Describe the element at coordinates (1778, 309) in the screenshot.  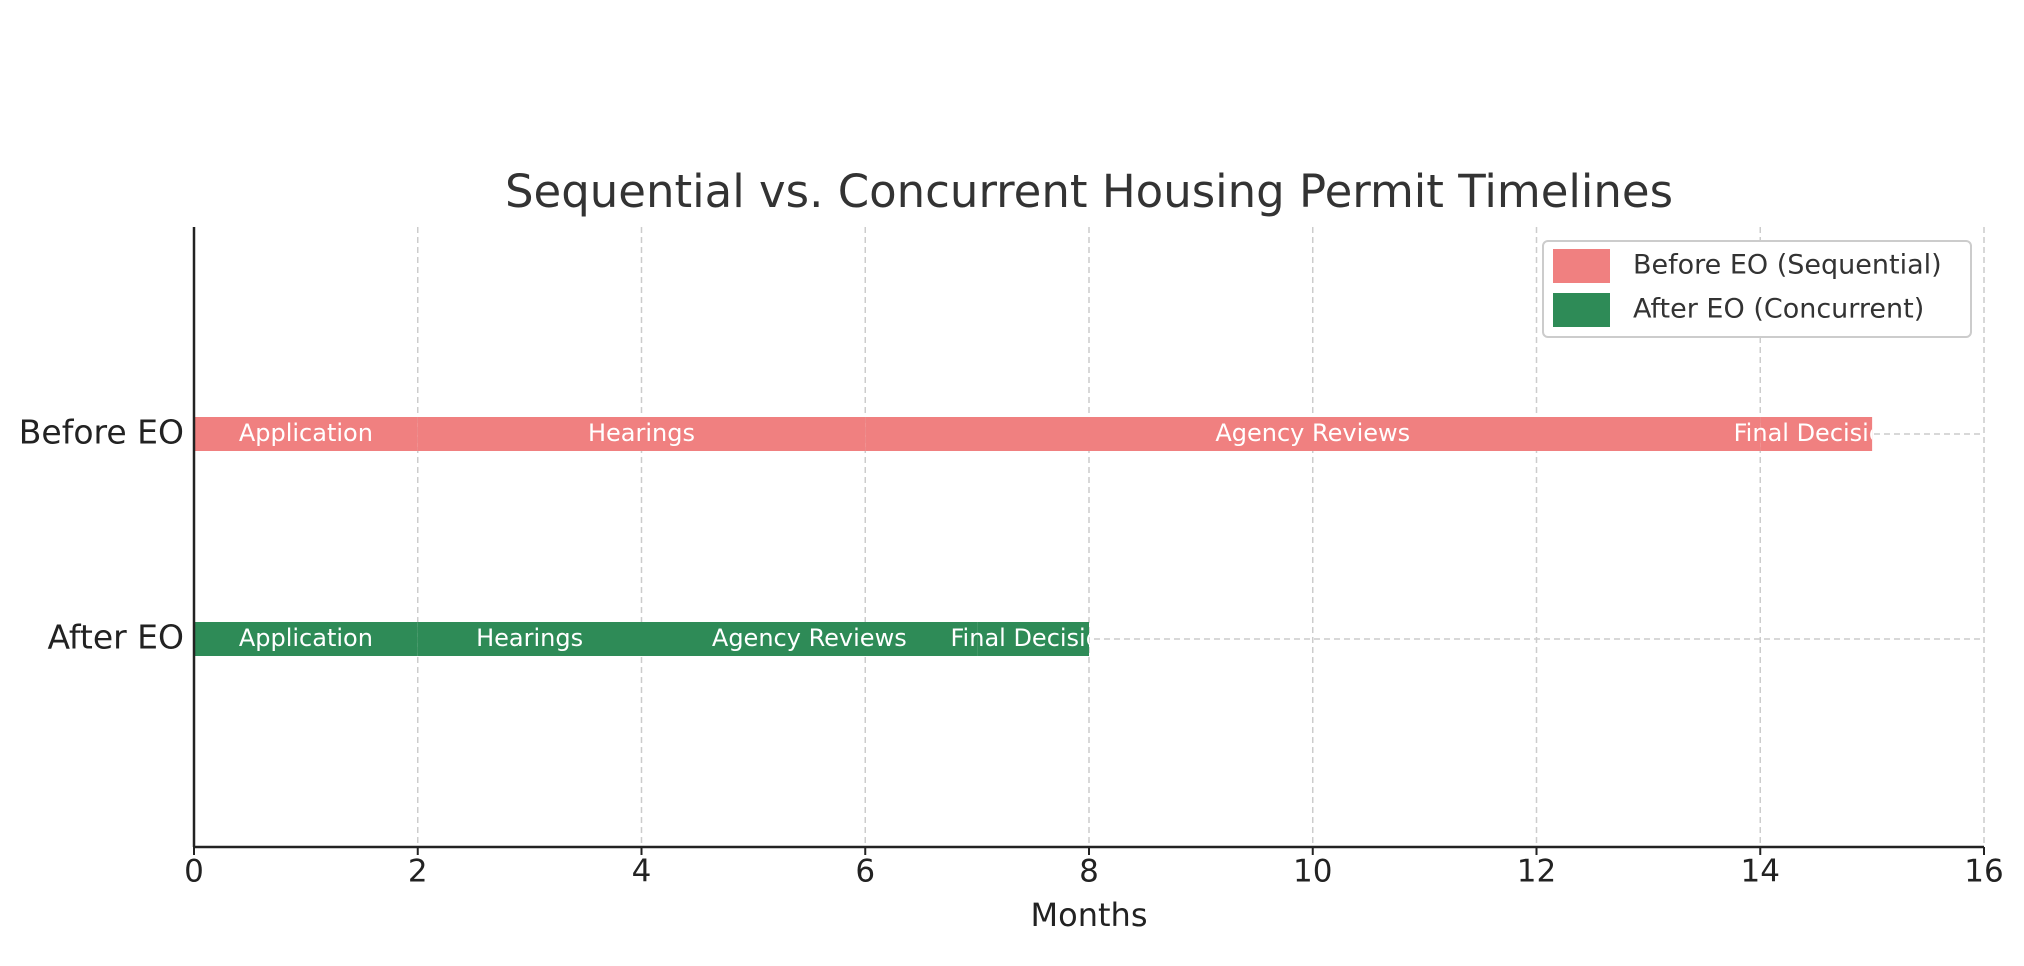
I see `legend-label: After EO (Concurrent)` at that location.